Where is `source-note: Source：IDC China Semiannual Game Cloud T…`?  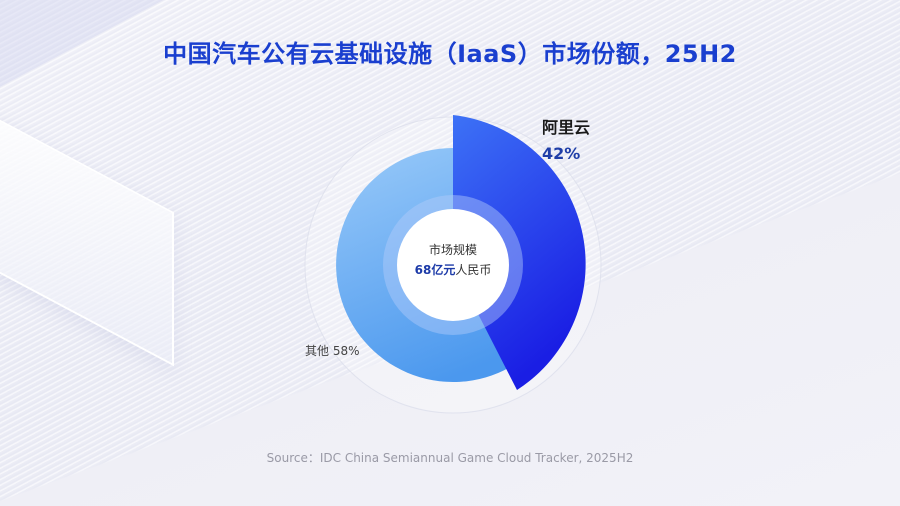 source-note: Source：IDC China Semiannual Game Cloud T… is located at coordinates (450, 458).